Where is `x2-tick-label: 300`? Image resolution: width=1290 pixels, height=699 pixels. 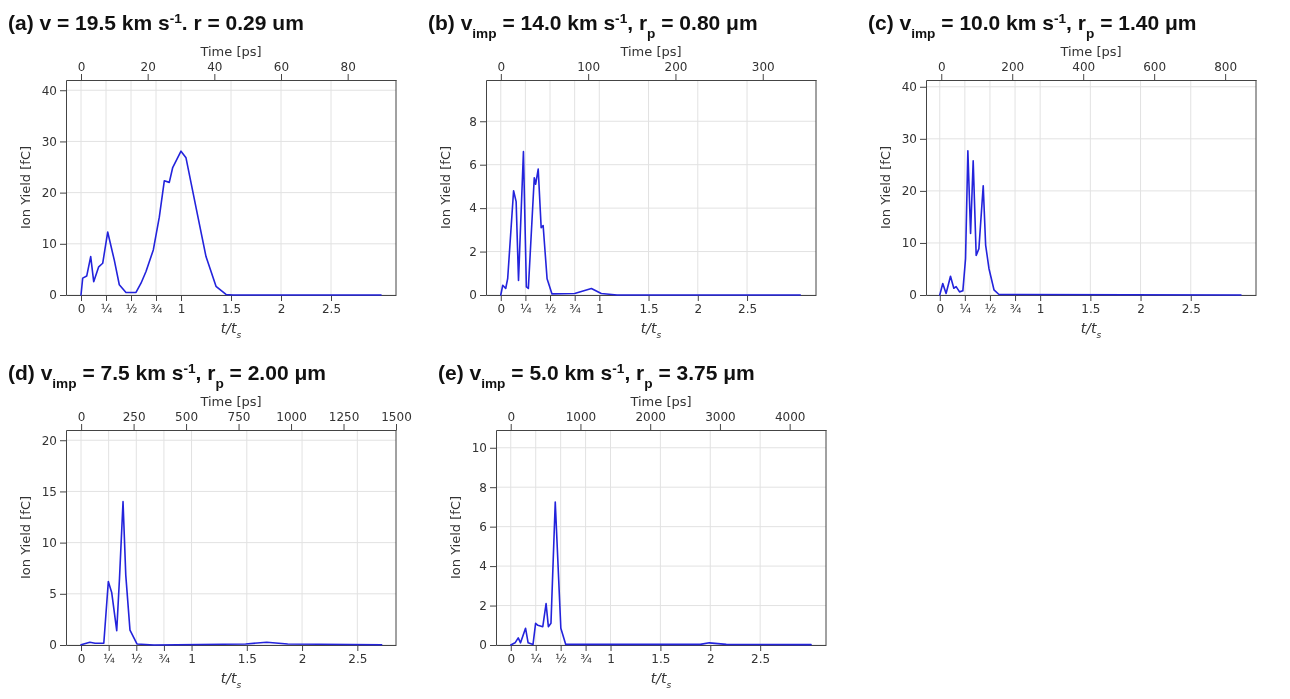
x2-tick-label: 300 is located at coordinates (763, 67).